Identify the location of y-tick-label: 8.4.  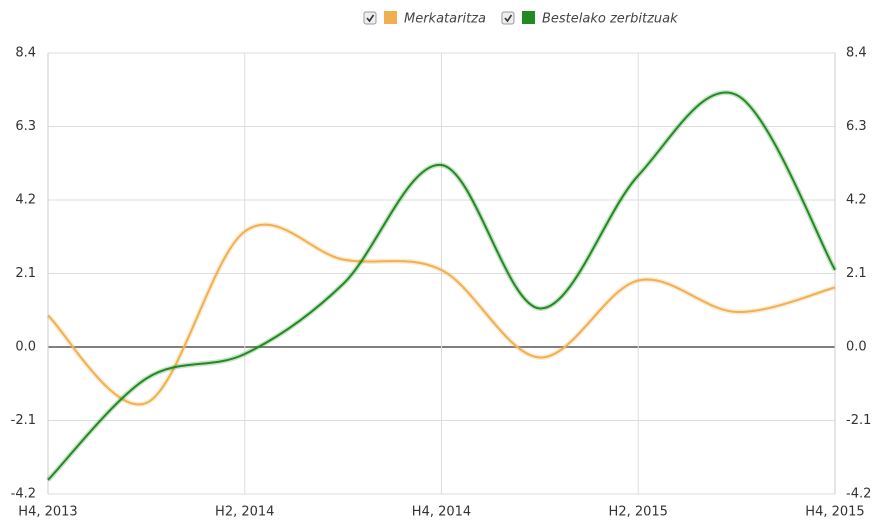
(25, 53).